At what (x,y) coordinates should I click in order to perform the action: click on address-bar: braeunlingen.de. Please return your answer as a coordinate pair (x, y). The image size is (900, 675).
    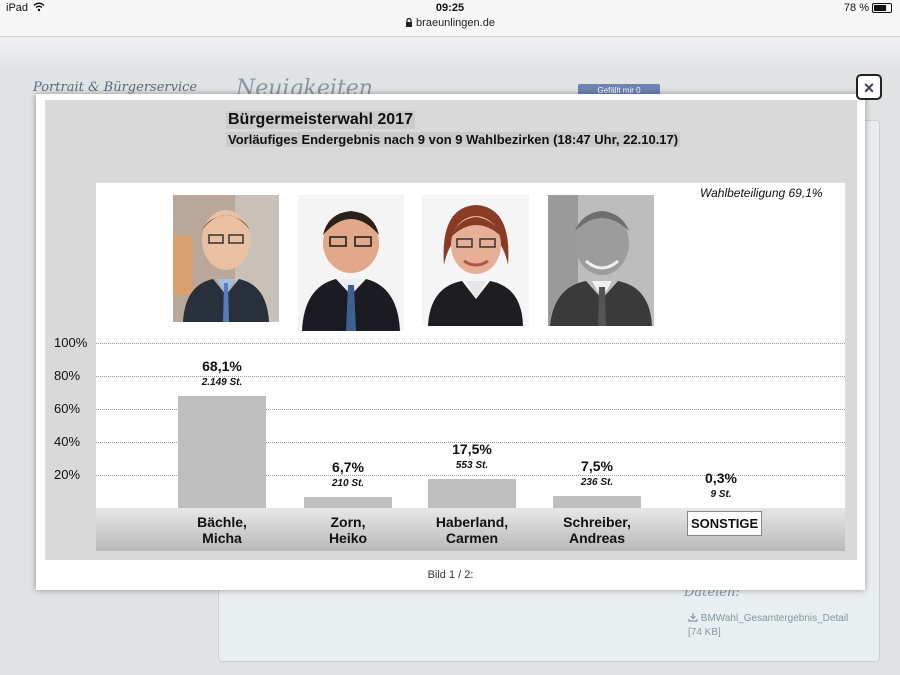
    Looking at the image, I should click on (450, 23).